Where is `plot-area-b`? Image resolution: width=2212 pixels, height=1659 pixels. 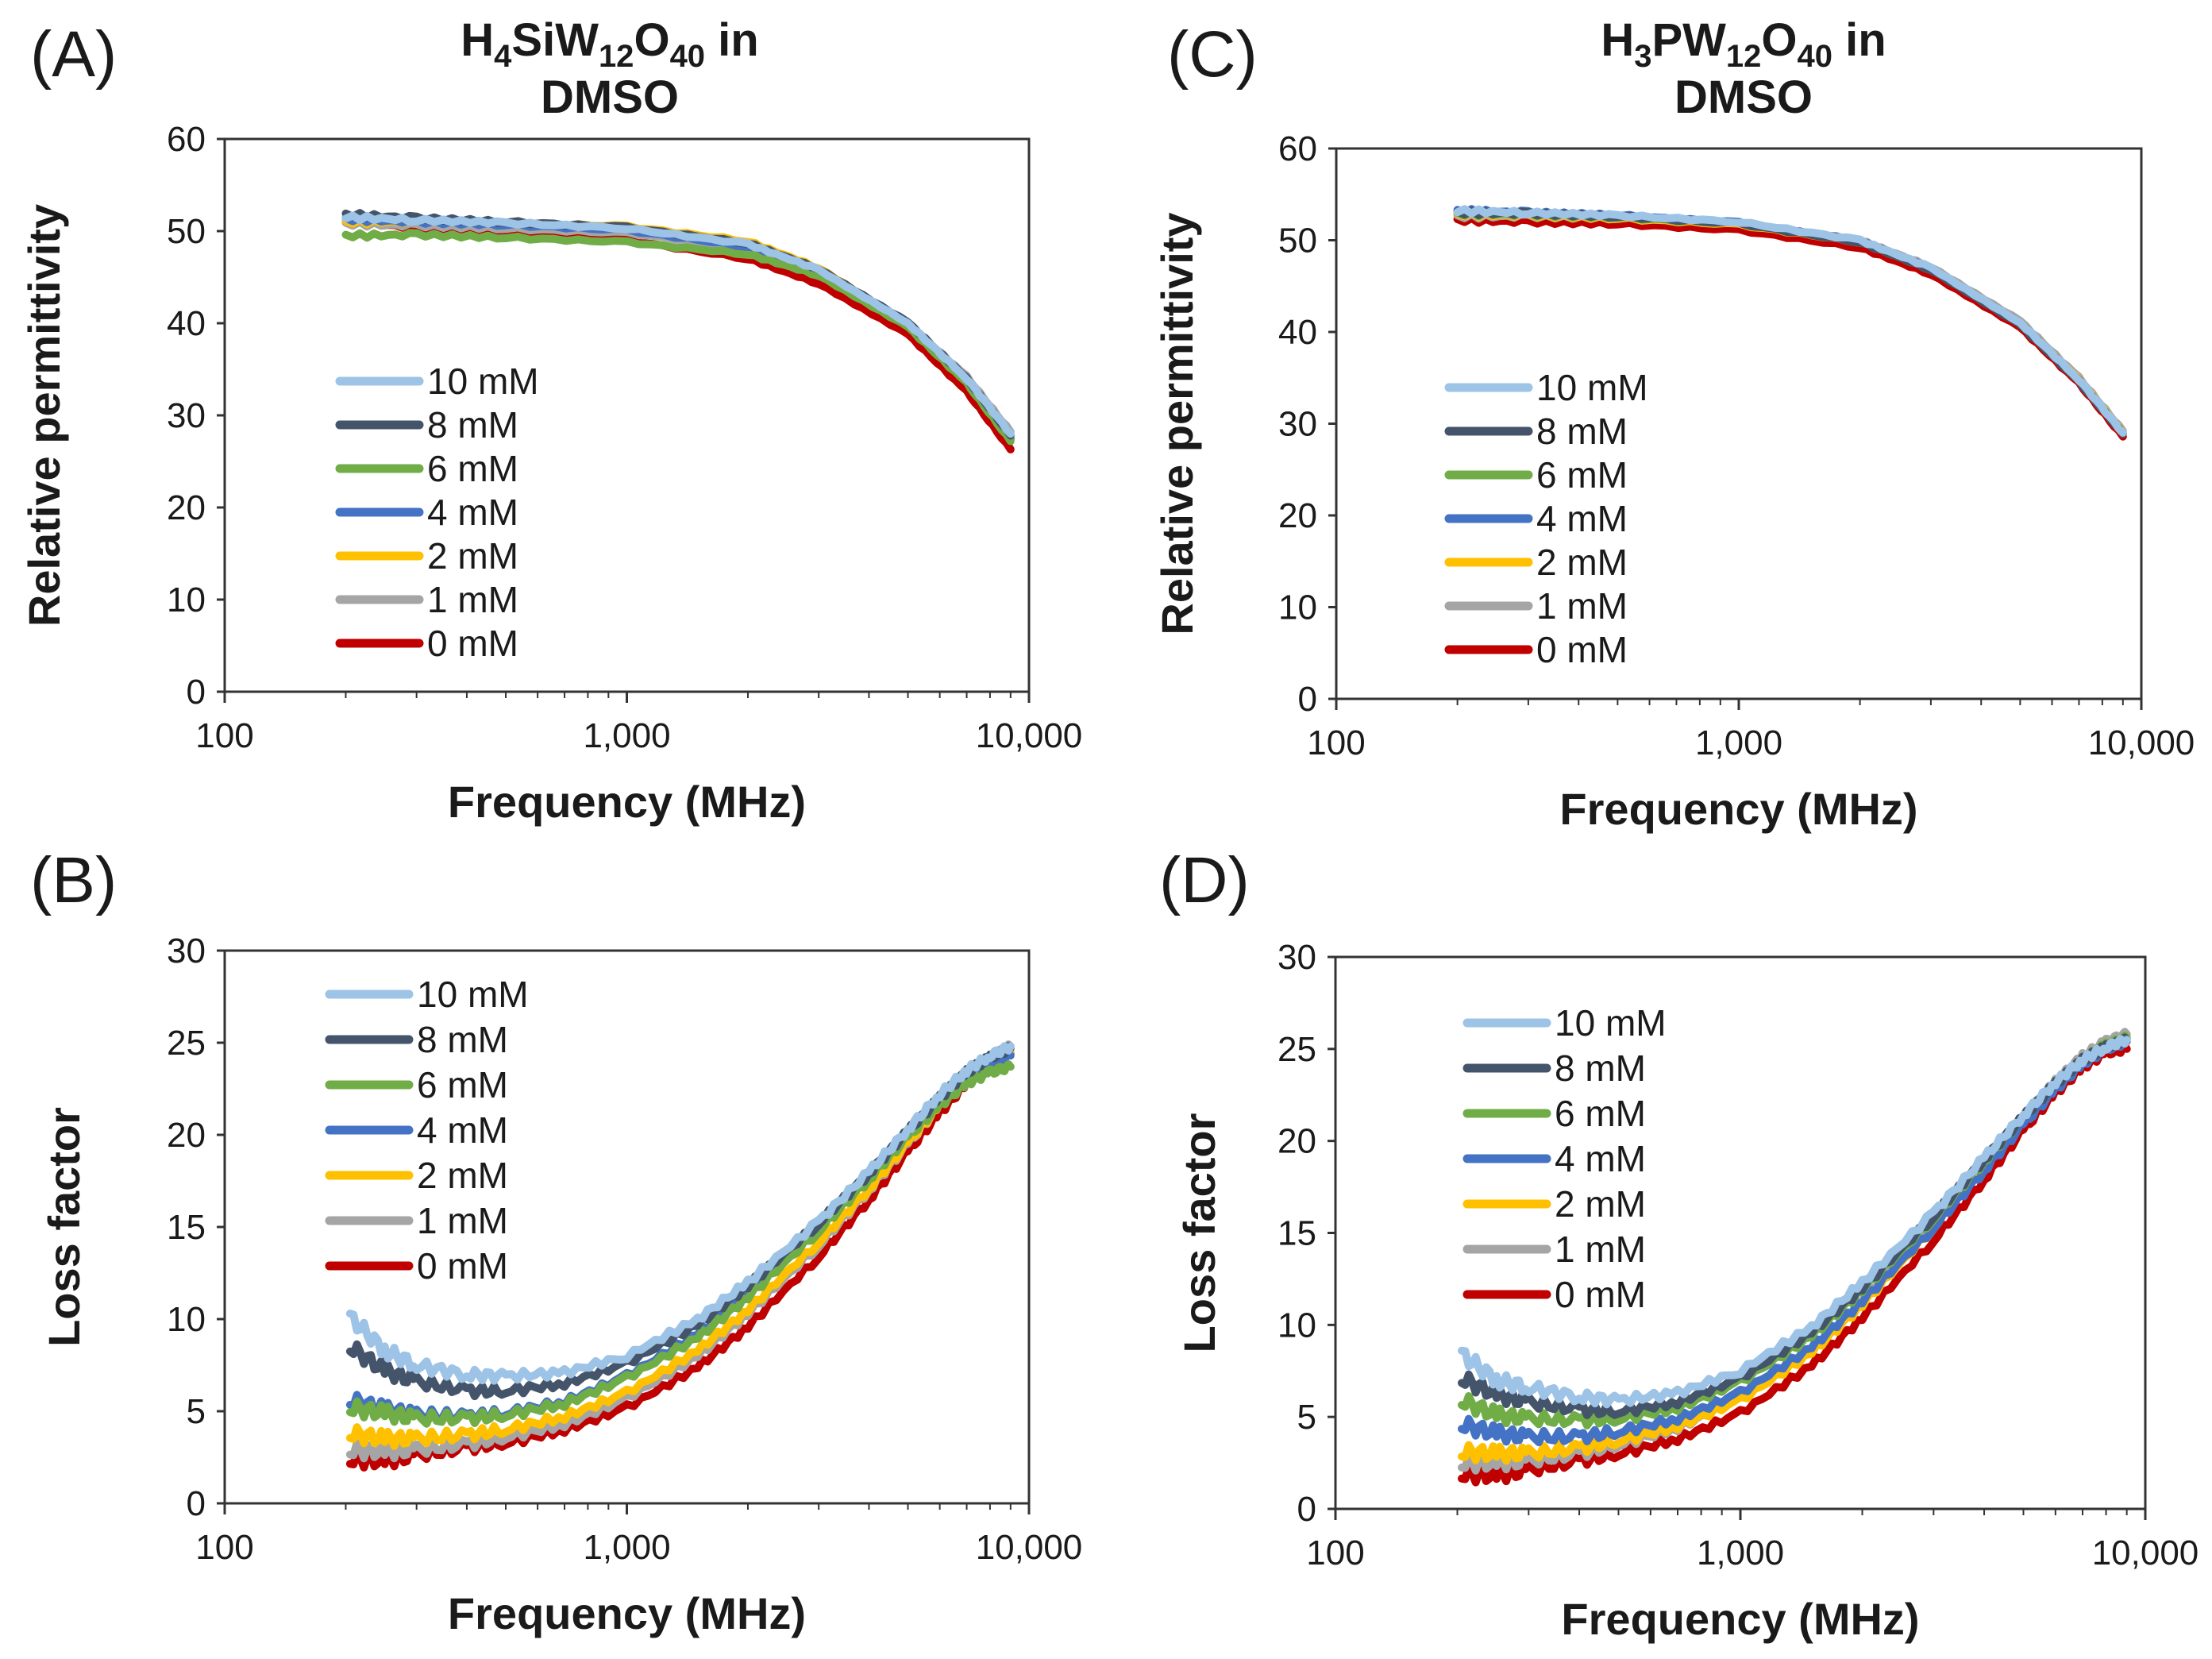
plot-area-b is located at coordinates (627, 1227).